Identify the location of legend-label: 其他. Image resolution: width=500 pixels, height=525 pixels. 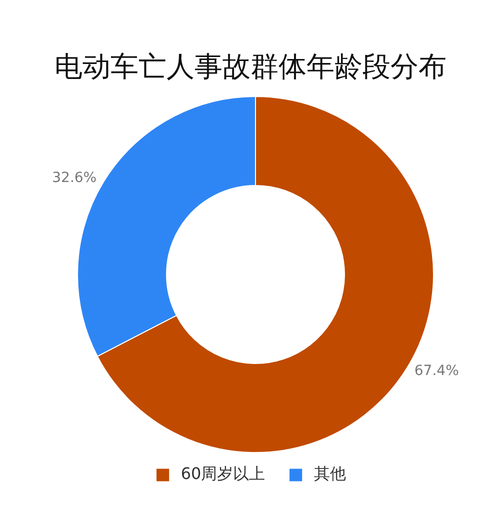
(330, 474).